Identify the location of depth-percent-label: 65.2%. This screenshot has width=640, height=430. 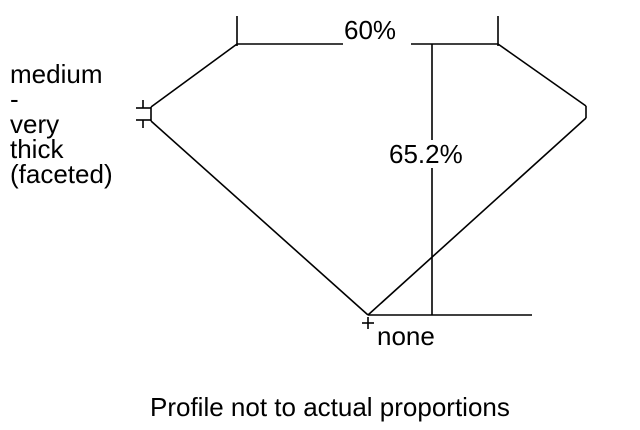
(426, 154).